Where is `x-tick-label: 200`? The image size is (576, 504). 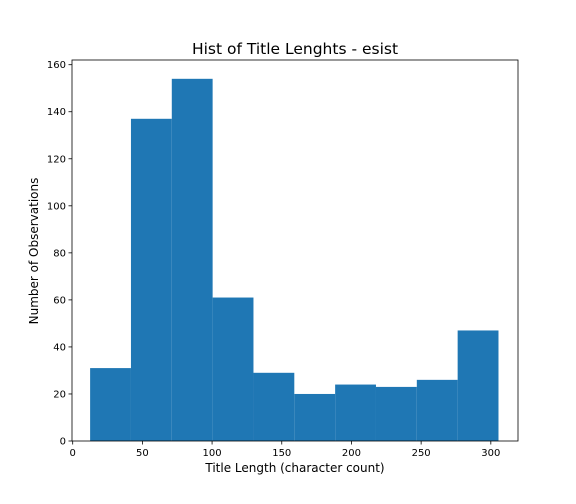 x-tick-label: 200 is located at coordinates (351, 453).